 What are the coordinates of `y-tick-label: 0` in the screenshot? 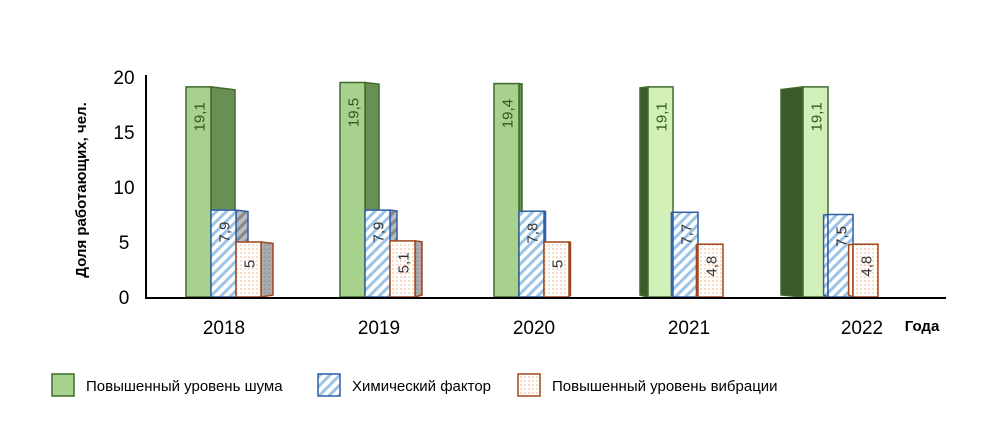 It's located at (124, 298).